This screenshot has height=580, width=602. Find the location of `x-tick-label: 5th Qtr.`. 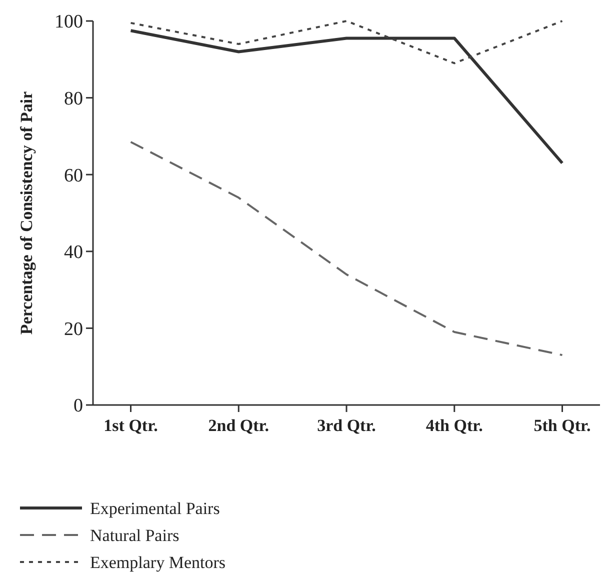

x-tick-label: 5th Qtr. is located at coordinates (562, 425).